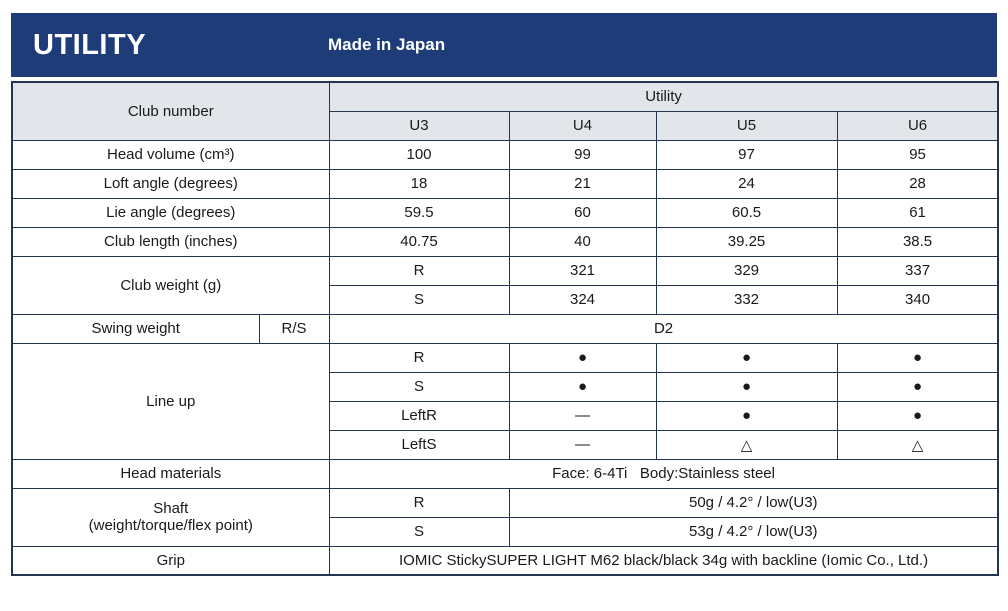 Image resolution: width=1008 pixels, height=611 pixels. I want to click on line-up-leftr-u4: ●, so click(746, 415).